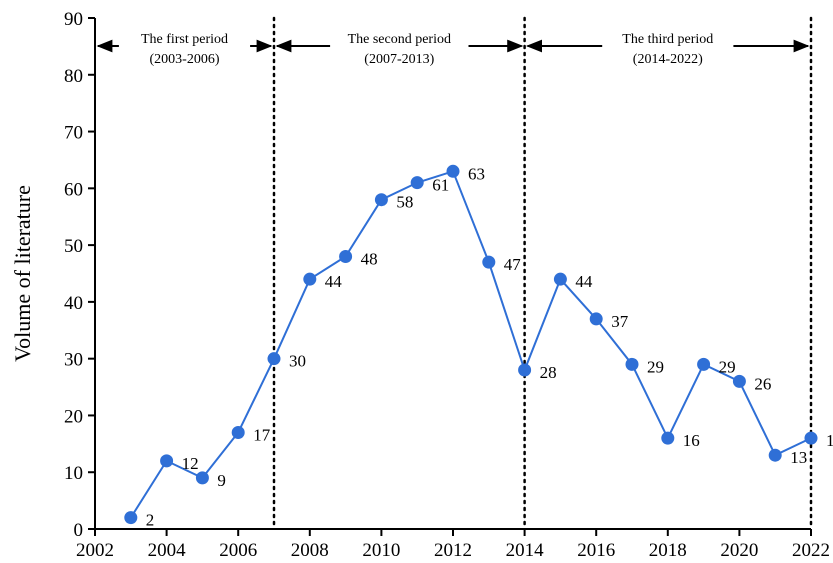 The width and height of the screenshot is (833, 563). I want to click on data-label: 63, so click(476, 173).